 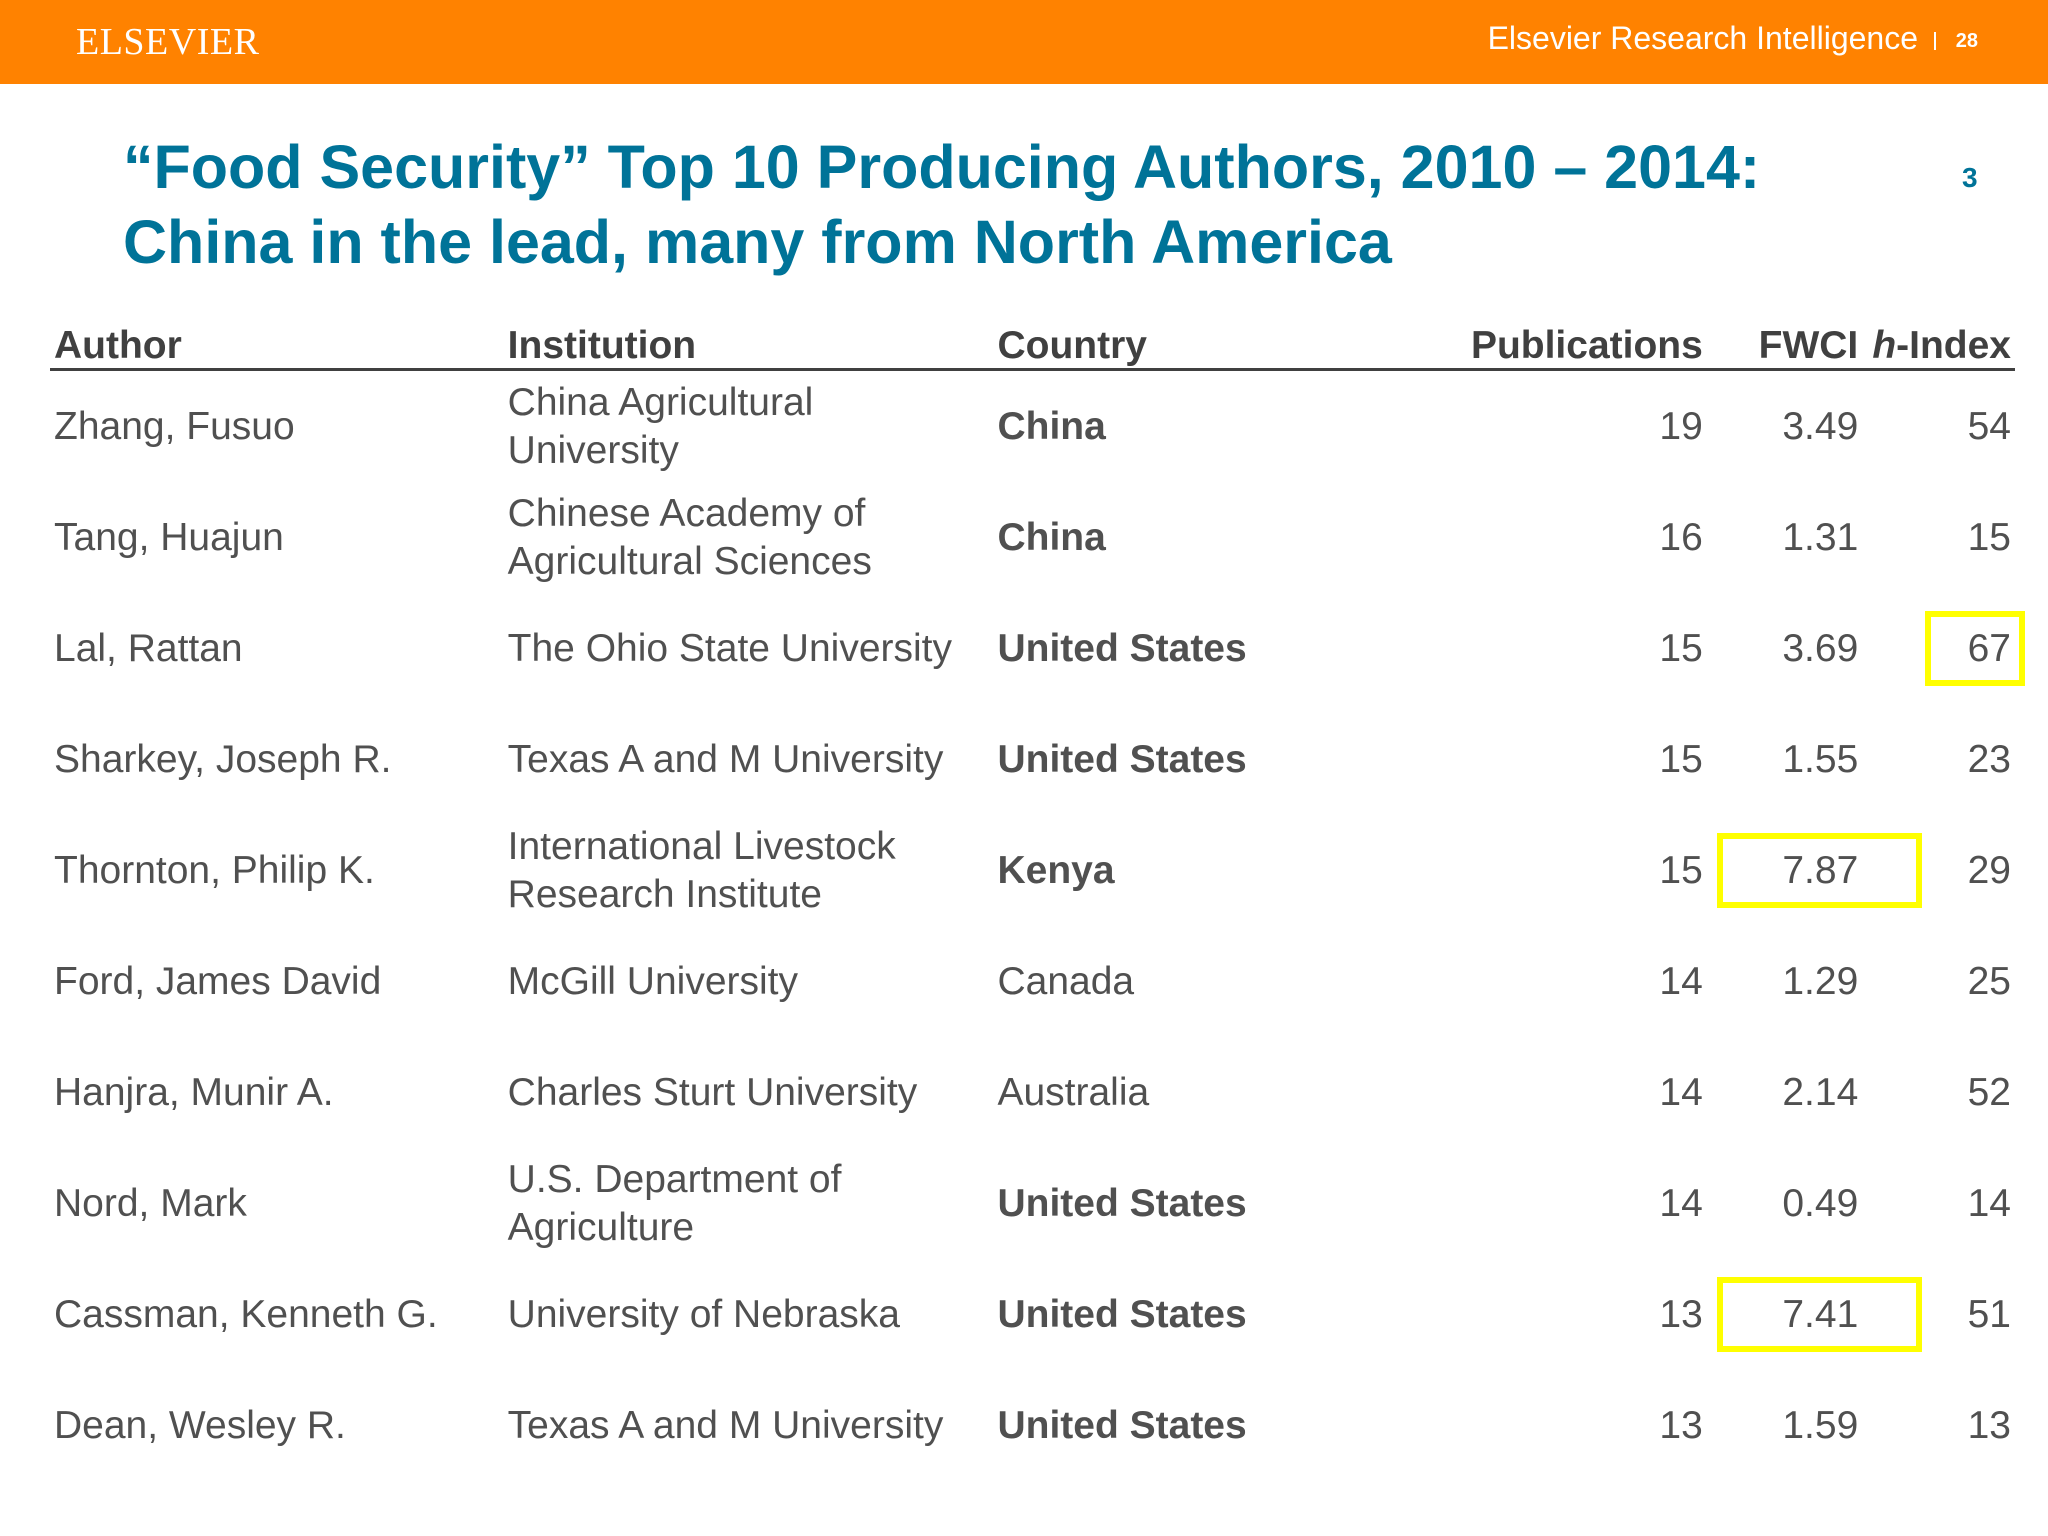 What do you see at coordinates (593, 450) in the screenshot?
I see `institution-line: University` at bounding box center [593, 450].